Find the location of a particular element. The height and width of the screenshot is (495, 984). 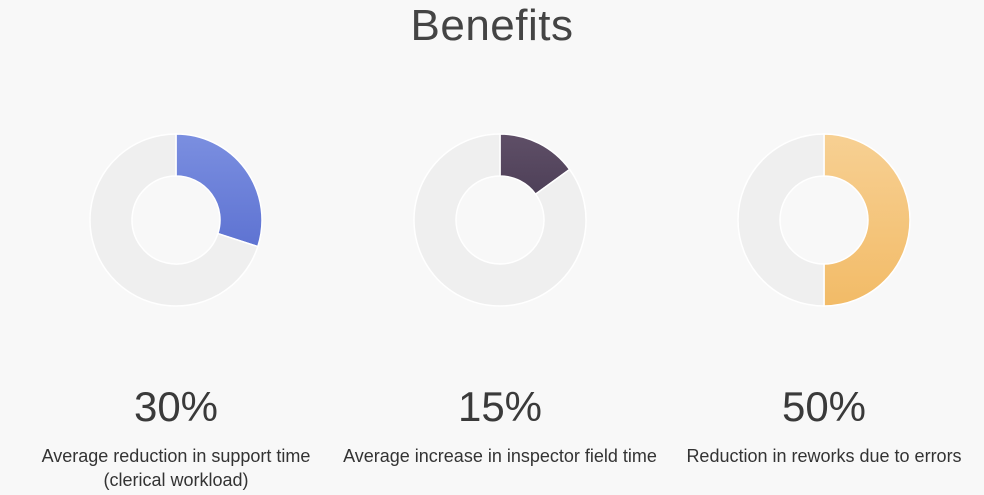

donut-3-remainder-slice is located at coordinates (781, 220).